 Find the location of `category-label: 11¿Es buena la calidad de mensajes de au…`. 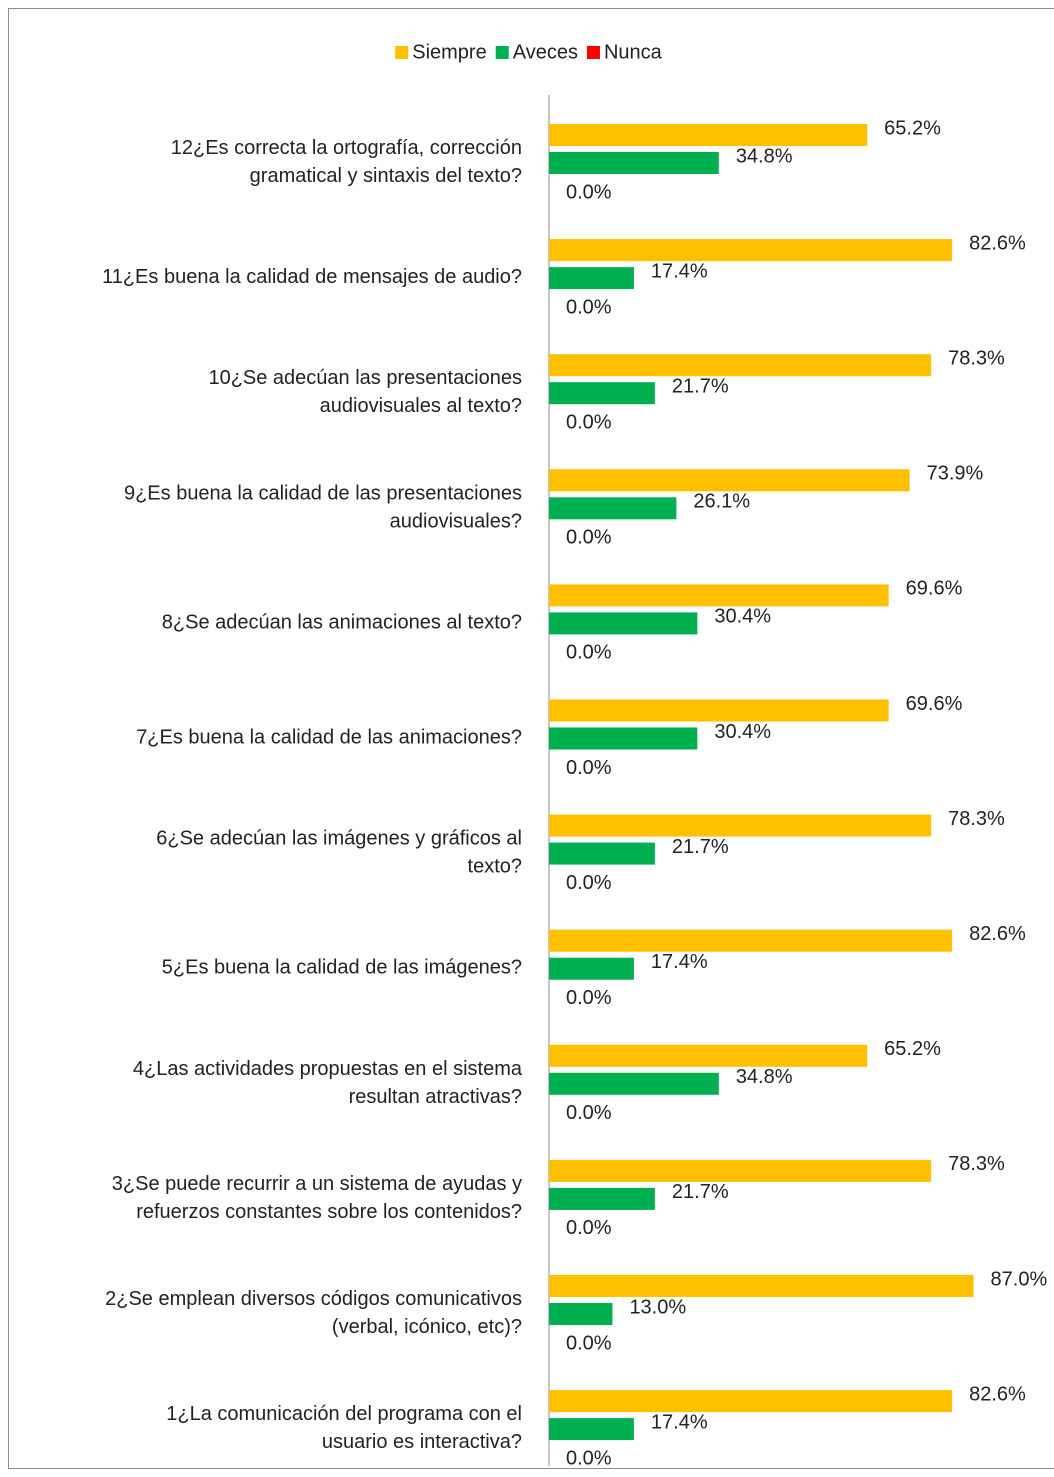

category-label: 11¿Es buena la calidad de mensajes de au… is located at coordinates (312, 277).